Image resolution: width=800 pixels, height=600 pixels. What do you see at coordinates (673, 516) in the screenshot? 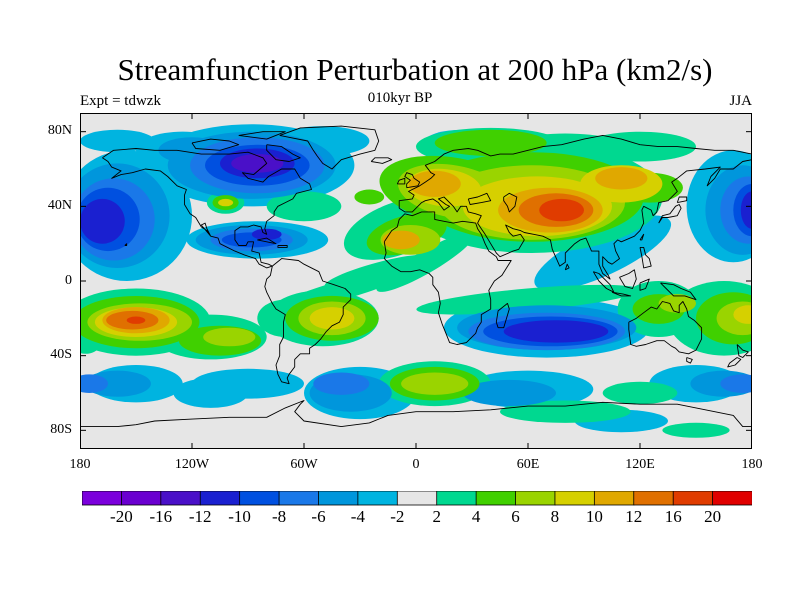
I see `colorbar-tick-label: 16` at bounding box center [673, 516].